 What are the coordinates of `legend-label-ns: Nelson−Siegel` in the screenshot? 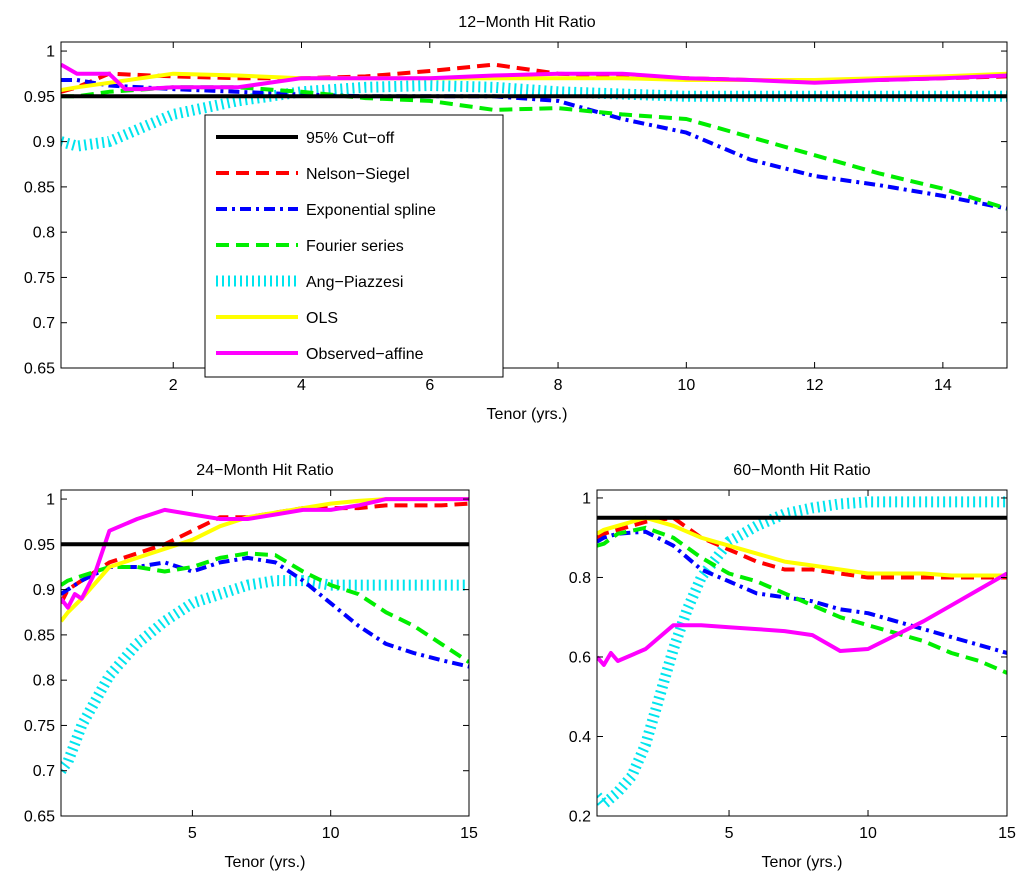 It's located at (358, 174).